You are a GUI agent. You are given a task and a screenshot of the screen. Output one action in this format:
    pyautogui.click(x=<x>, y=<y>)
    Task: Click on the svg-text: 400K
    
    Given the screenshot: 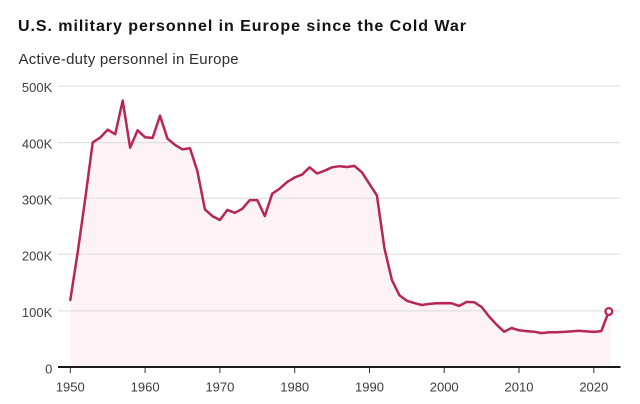 What is the action you would take?
    pyautogui.click(x=37, y=144)
    